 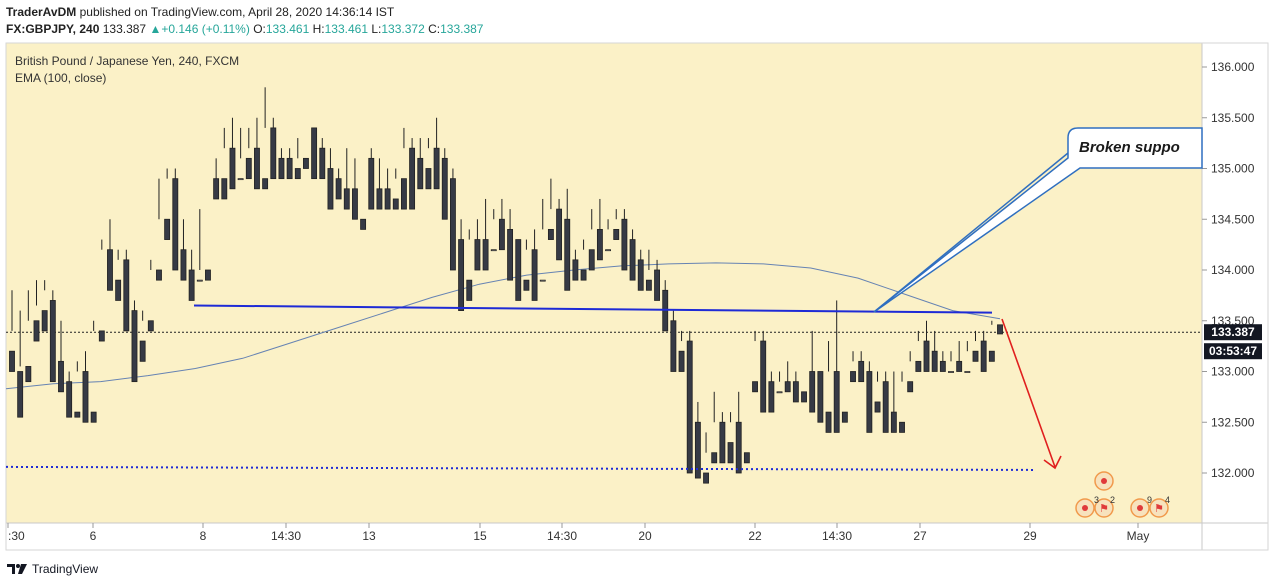 I want to click on x-tick-label: 20, so click(x=645, y=536).